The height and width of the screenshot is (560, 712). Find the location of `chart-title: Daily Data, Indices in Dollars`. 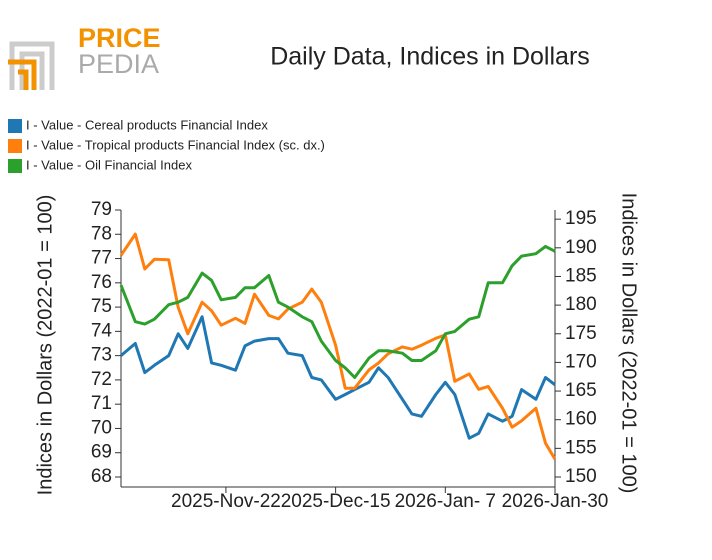

chart-title: Daily Data, Indices in Dollars is located at coordinates (430, 57).